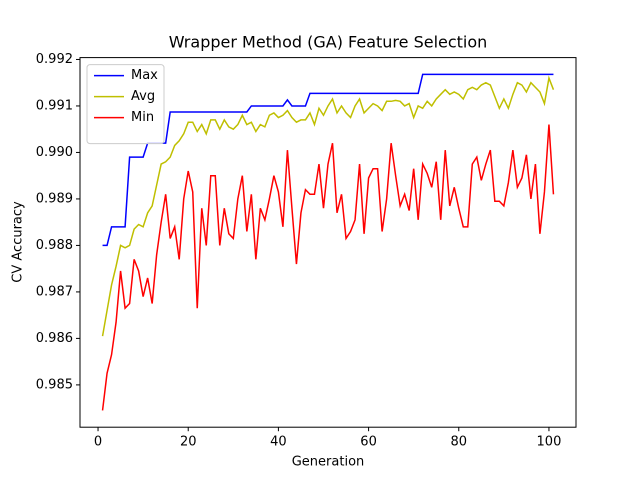  I want to click on x-tick-label: 80, so click(458, 442).